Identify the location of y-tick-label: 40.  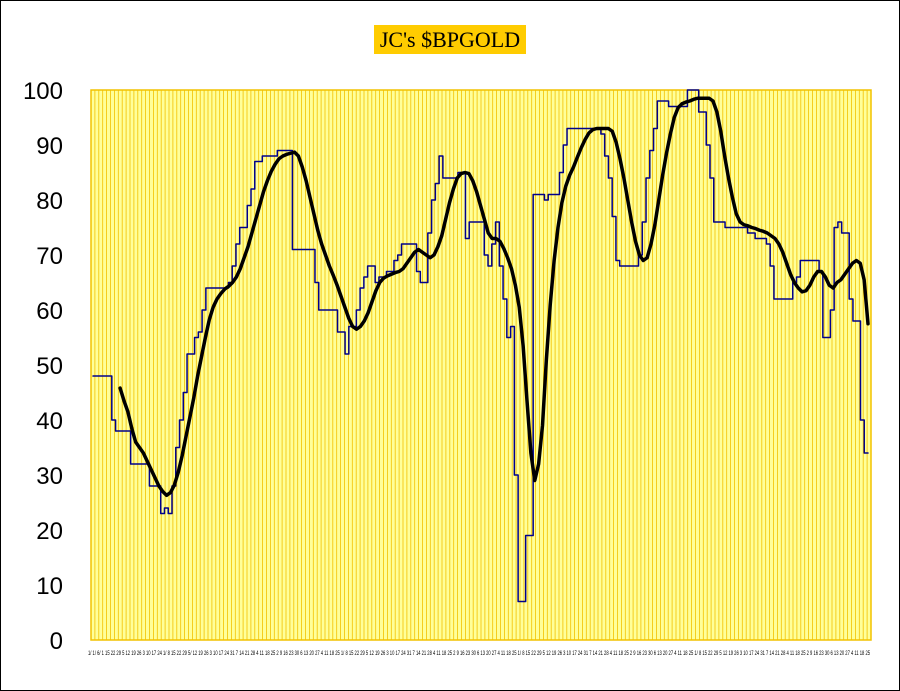
(49, 421).